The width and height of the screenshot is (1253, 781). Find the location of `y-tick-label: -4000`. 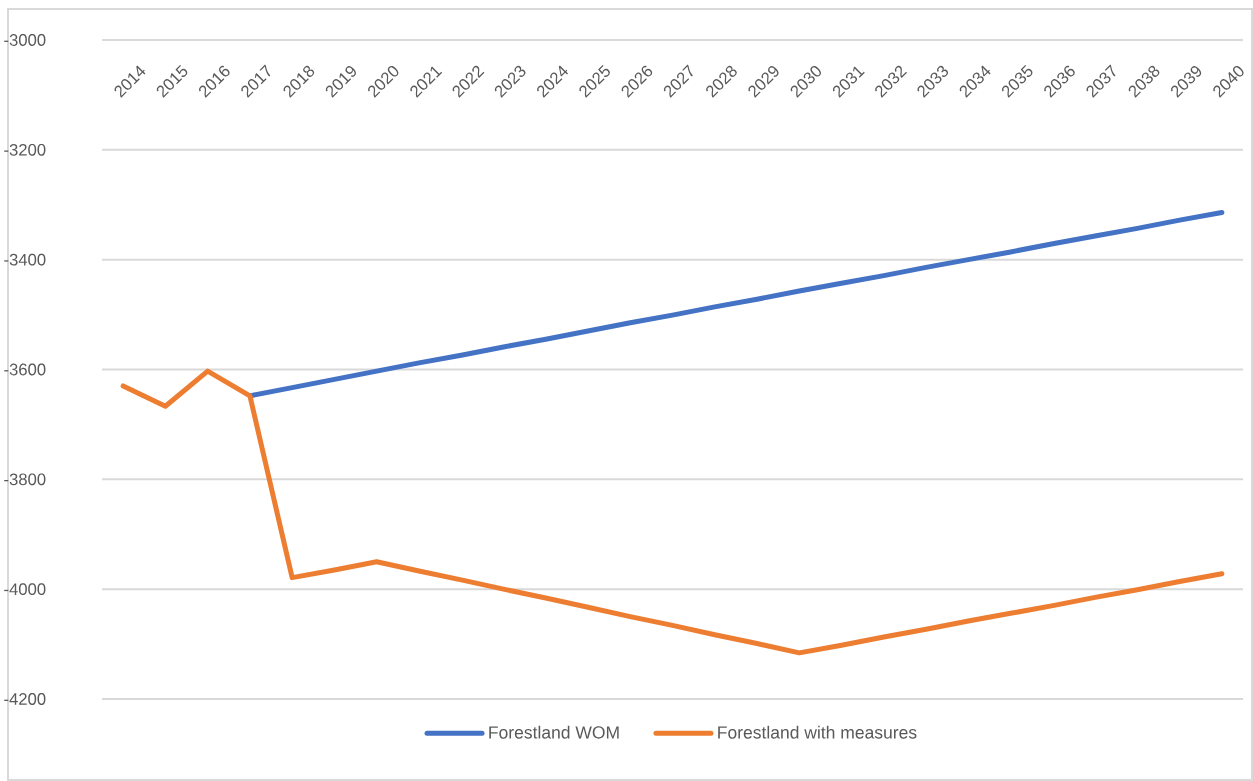

y-tick-label: -4000 is located at coordinates (25, 589).